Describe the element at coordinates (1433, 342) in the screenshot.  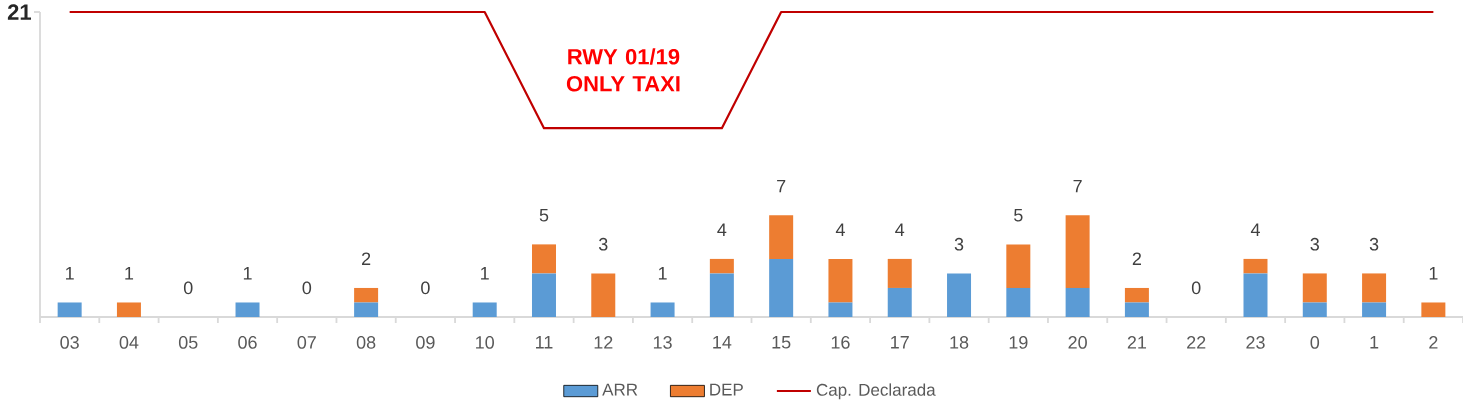
I see `x-tick-label: 2` at that location.